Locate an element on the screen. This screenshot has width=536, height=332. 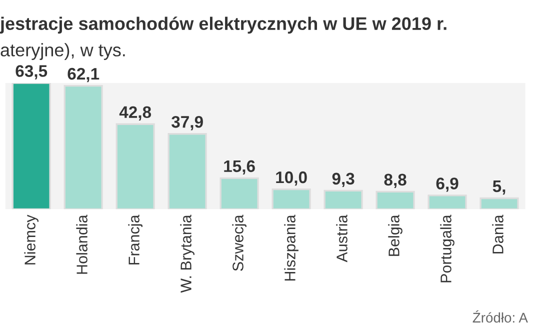
chart-subtitle: ateryjne), w tys. is located at coordinates (62, 51).